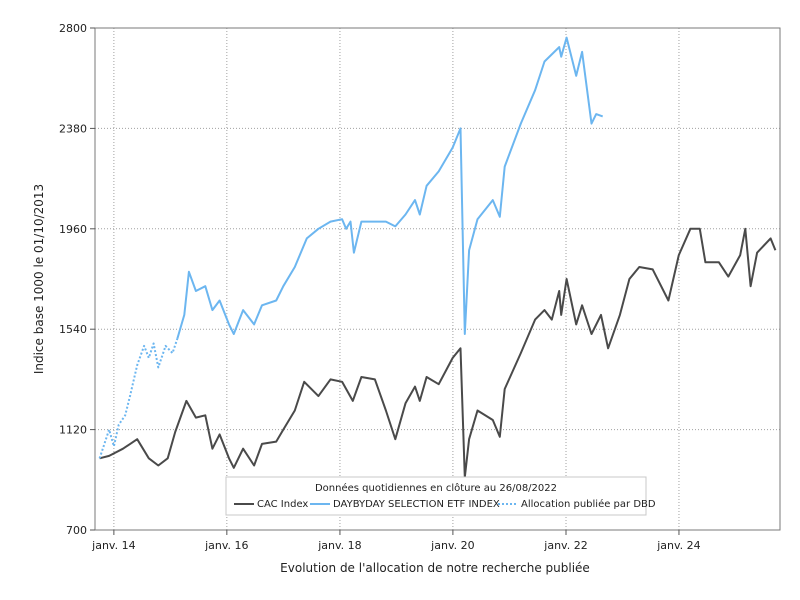 The height and width of the screenshot is (600, 800). I want to click on x-tick-label: janv. 18, so click(339, 545).